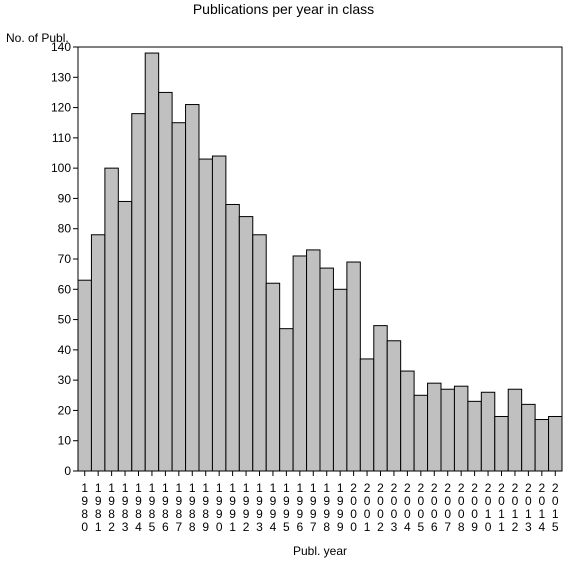 This screenshot has width=567, height=567. Describe the element at coordinates (394, 406) in the screenshot. I see `bar-2003` at that location.